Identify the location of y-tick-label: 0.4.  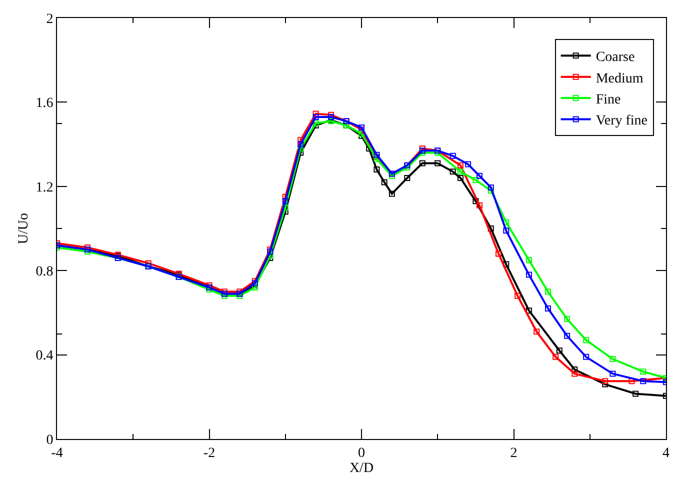
(45, 356).